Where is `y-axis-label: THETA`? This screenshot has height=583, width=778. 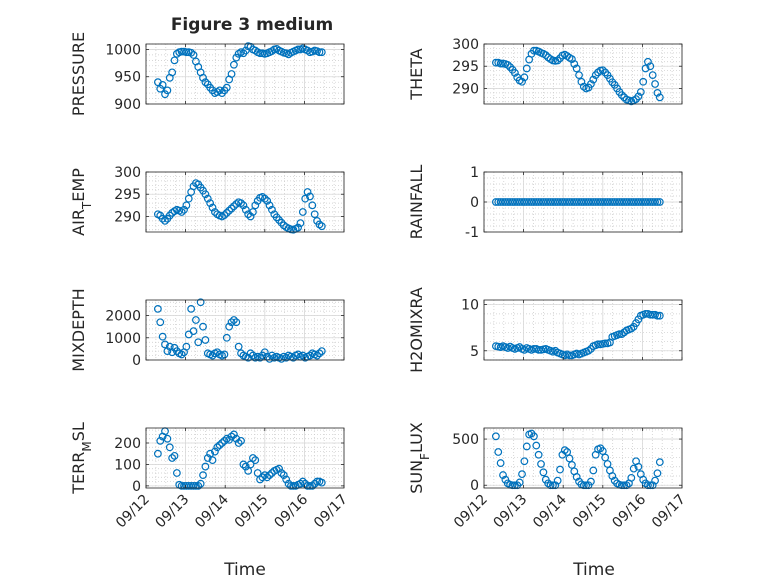 y-axis-label: THETA is located at coordinates (416, 74).